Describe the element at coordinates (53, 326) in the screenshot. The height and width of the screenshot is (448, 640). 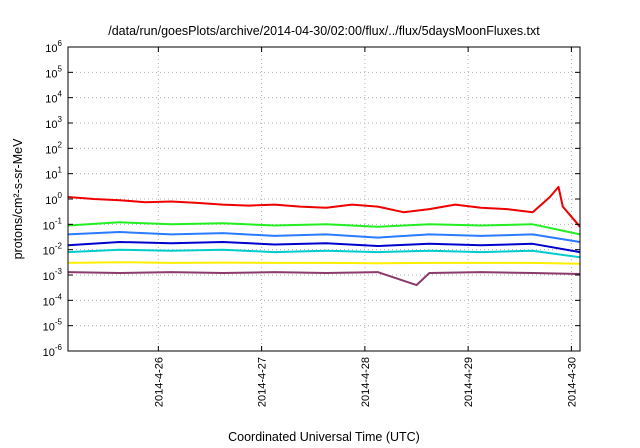
I see `y-tick-label: 10⁻⁵` at that location.